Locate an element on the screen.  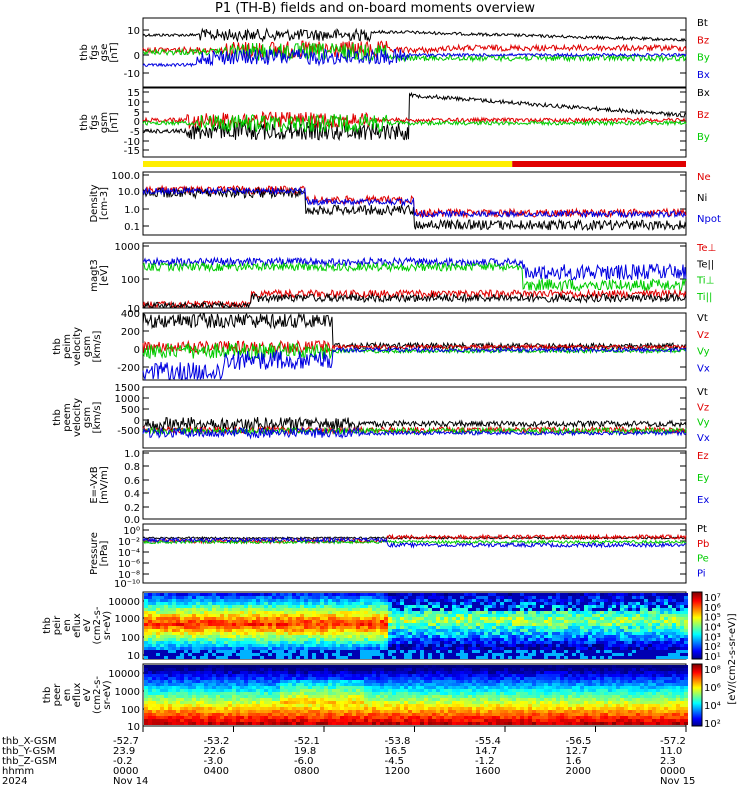
xaxis-value: -52.1 is located at coordinates (307, 741).